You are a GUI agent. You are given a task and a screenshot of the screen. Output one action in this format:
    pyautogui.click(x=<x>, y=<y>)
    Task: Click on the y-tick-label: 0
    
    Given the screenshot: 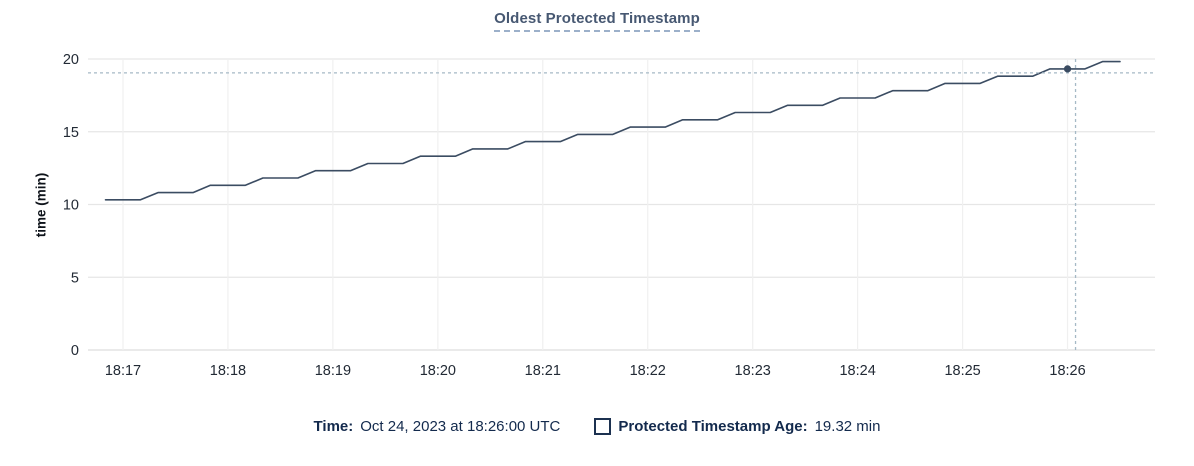 What is the action you would take?
    pyautogui.click(x=75, y=351)
    